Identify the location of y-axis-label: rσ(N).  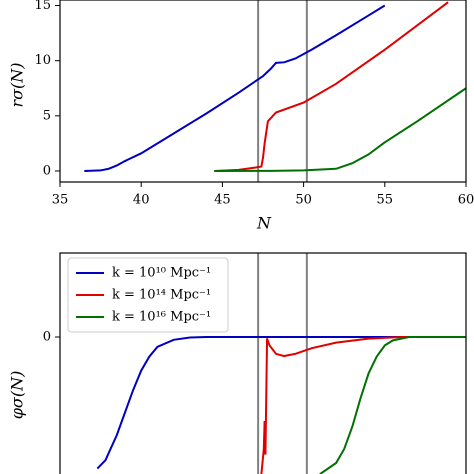
(17, 84).